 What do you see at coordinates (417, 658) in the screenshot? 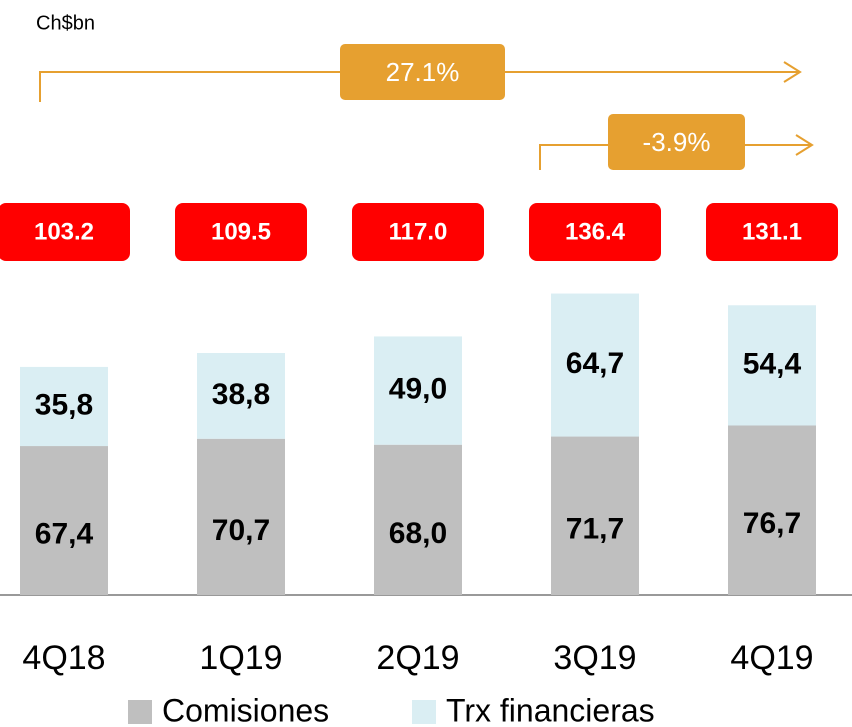
I see `x-tick-label: 2Q19` at bounding box center [417, 658].